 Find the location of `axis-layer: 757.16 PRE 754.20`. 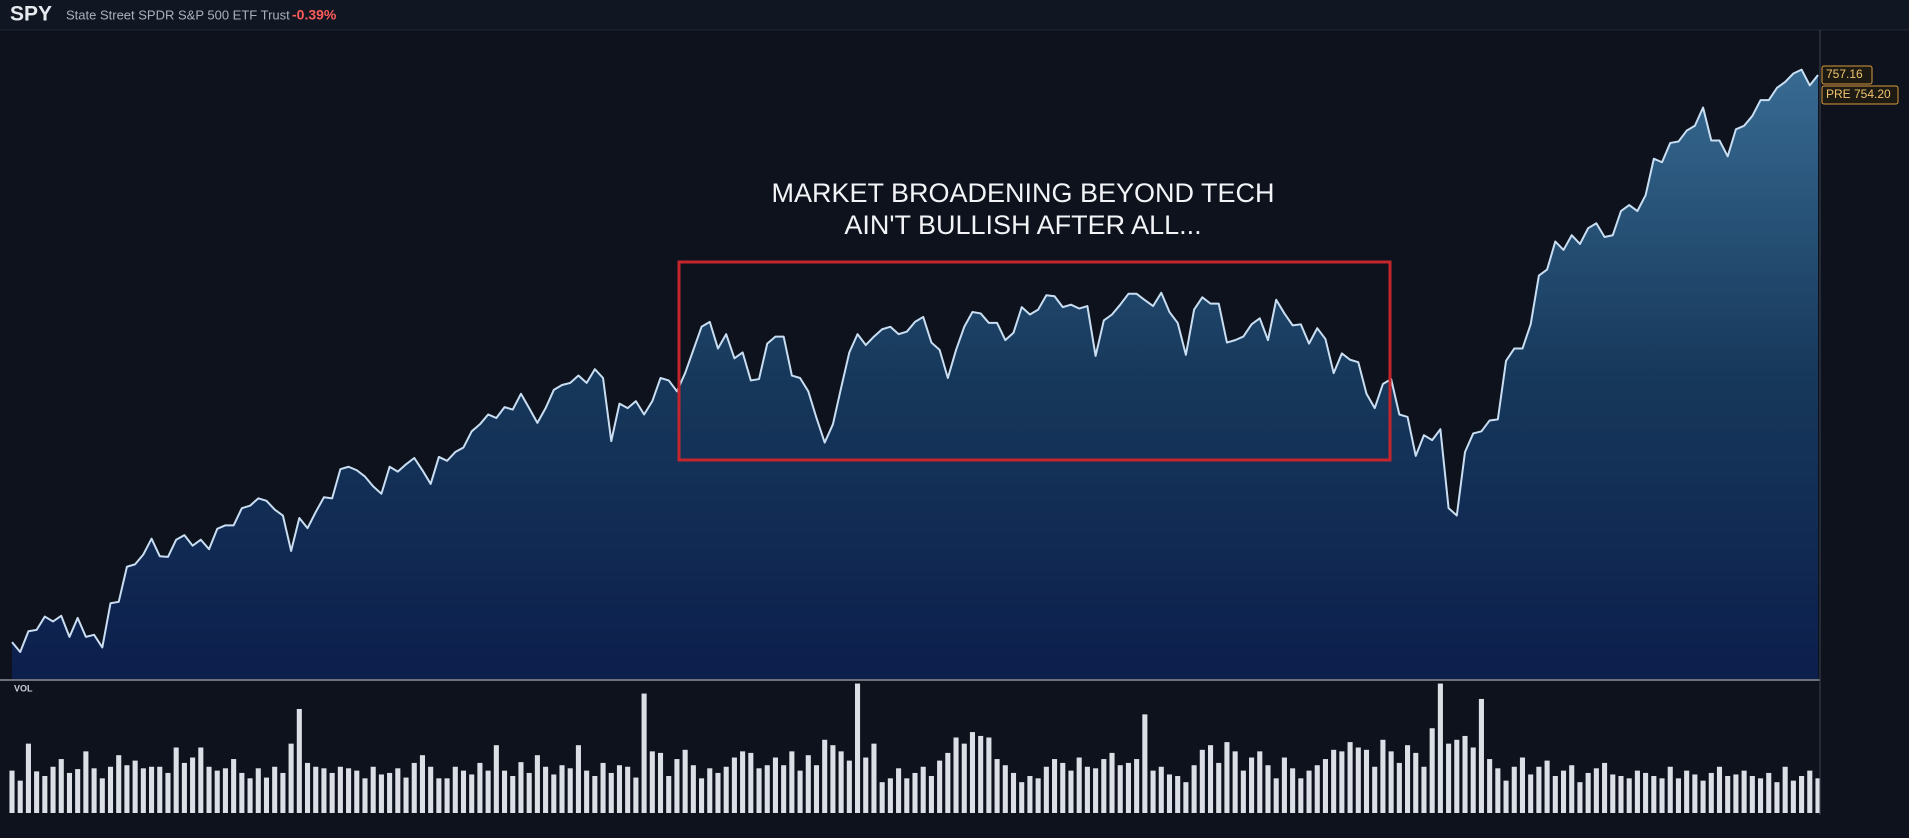

axis-layer: 757.16 PRE 754.20 is located at coordinates (1860, 85).